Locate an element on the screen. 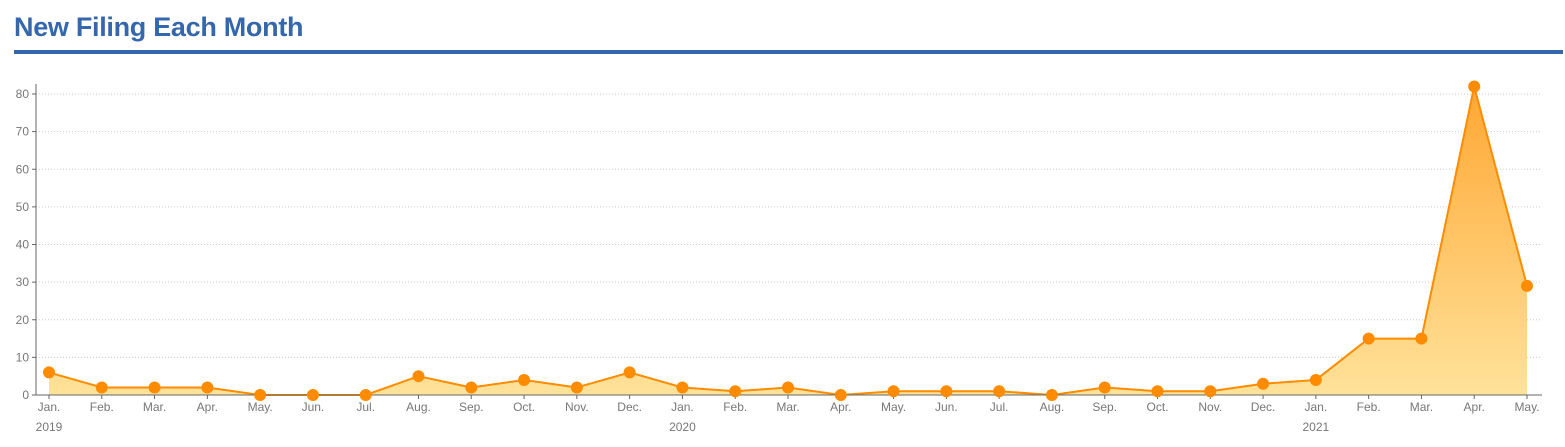 The height and width of the screenshot is (447, 1565). chart-title: New Filing Each Month is located at coordinates (159, 27).